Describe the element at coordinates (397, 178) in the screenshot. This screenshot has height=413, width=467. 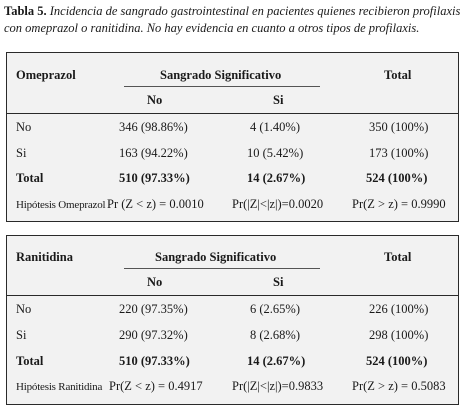
I see `omeprazol-row-total-total: 524 (100%)` at that location.